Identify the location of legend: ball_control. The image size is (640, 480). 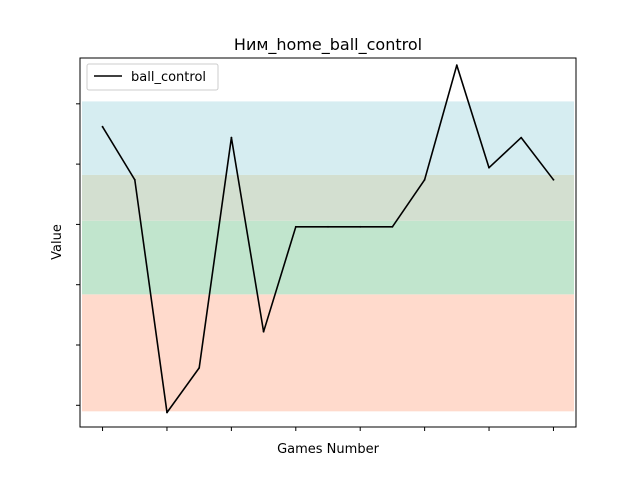
(152, 77).